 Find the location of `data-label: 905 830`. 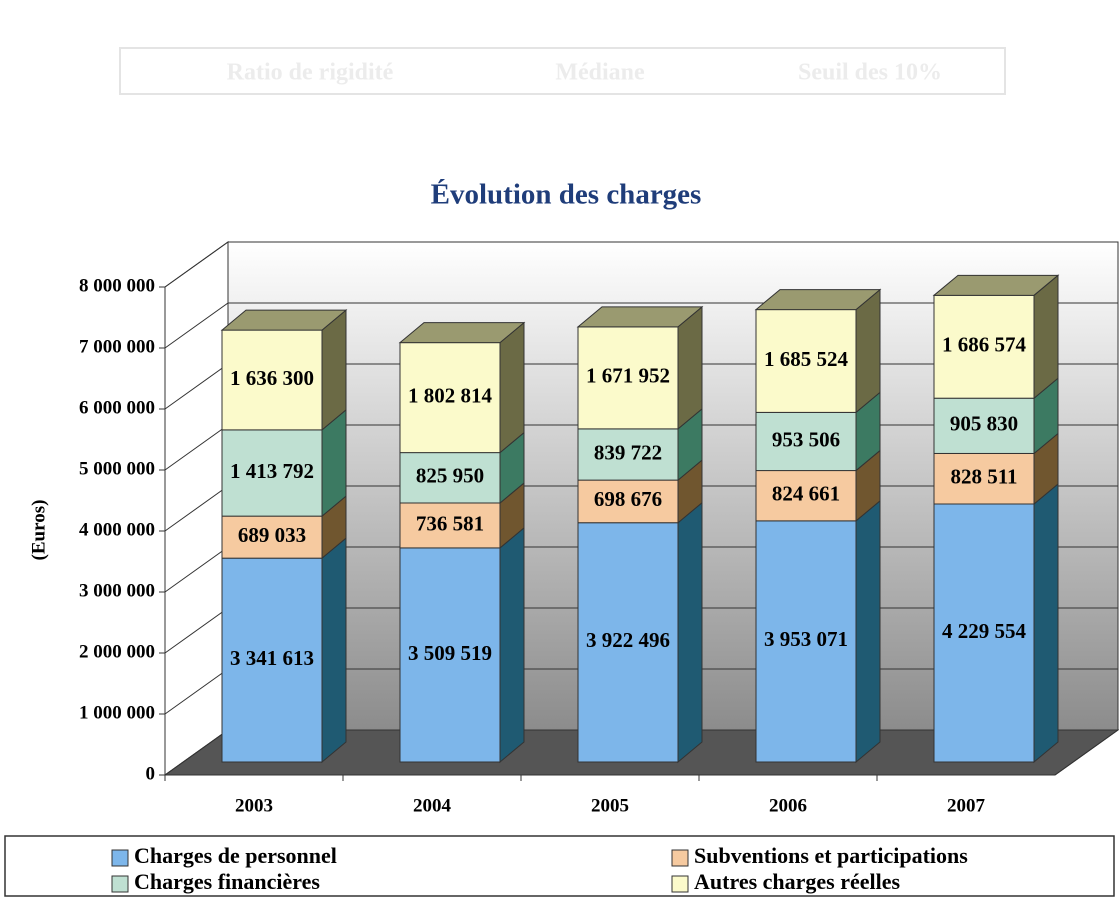

data-label: 905 830 is located at coordinates (984, 424).